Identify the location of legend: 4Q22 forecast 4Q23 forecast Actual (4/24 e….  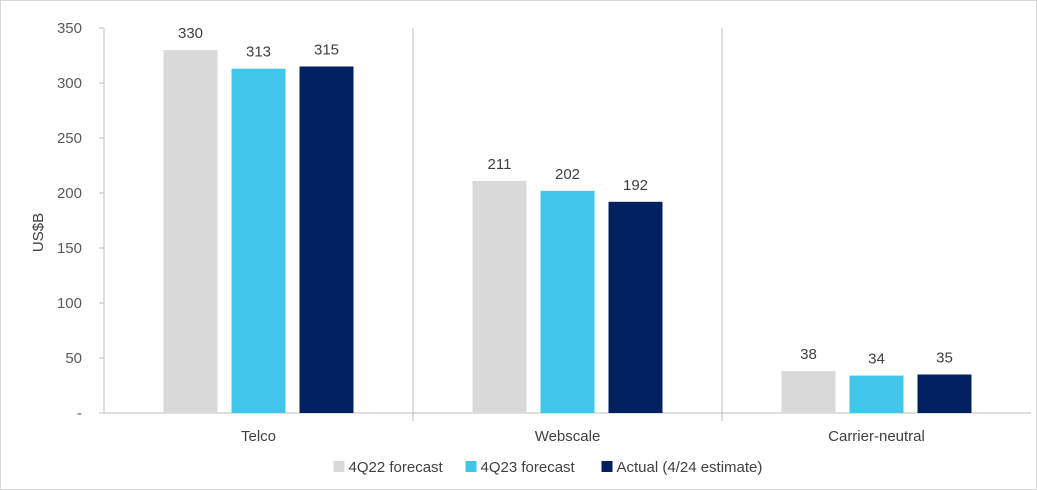
(548, 467).